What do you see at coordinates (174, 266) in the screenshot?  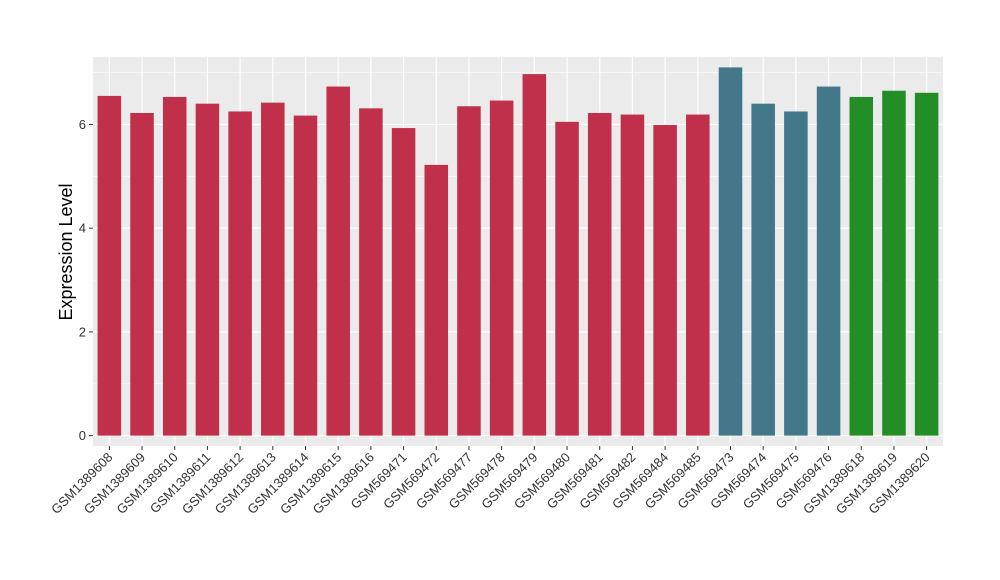 I see `bar-GSM1389610` at bounding box center [174, 266].